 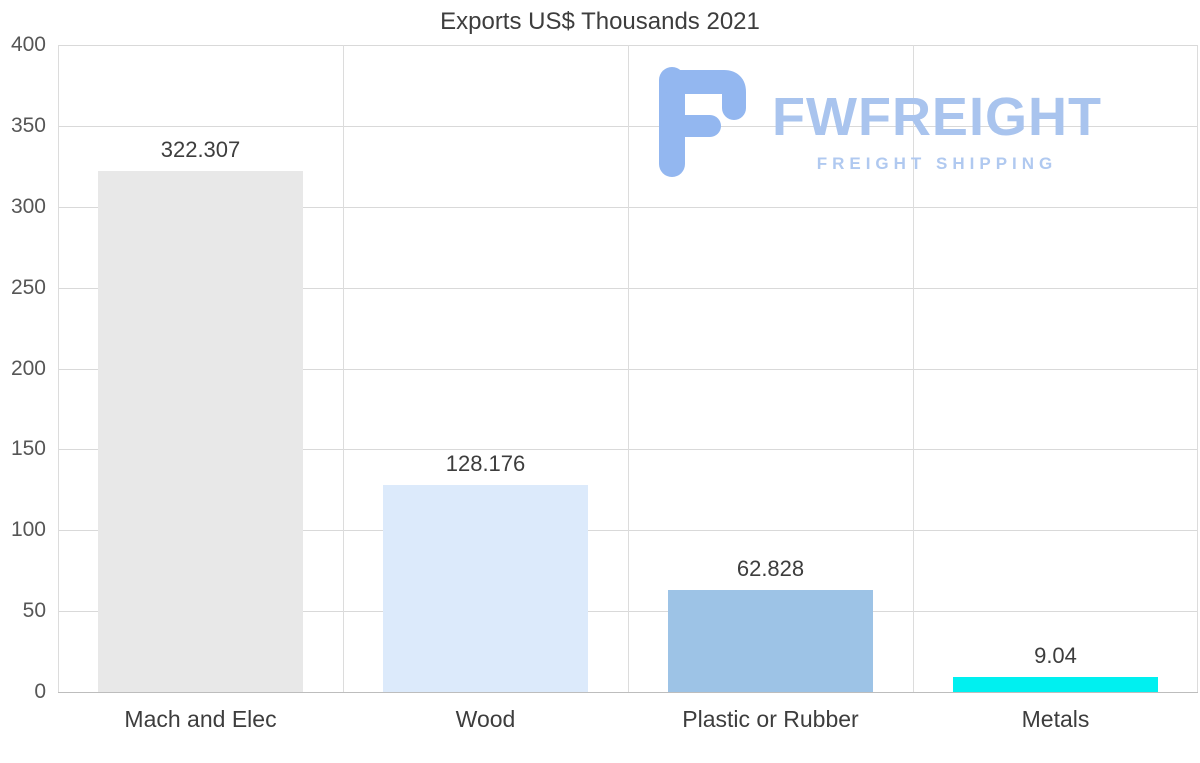 What do you see at coordinates (40, 691) in the screenshot?
I see `y-axis-tick-label: 0` at bounding box center [40, 691].